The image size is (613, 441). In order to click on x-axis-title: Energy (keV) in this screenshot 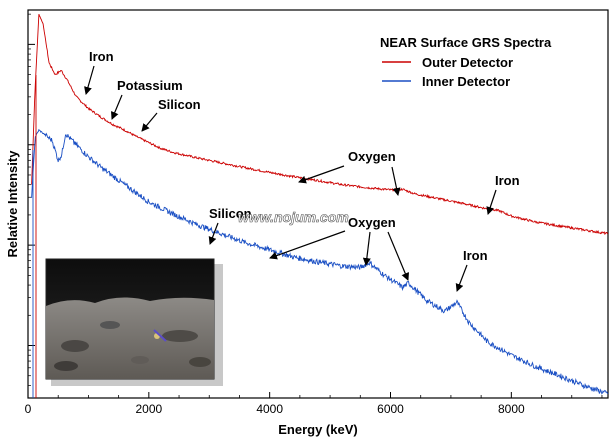, I will do `click(317, 429)`.